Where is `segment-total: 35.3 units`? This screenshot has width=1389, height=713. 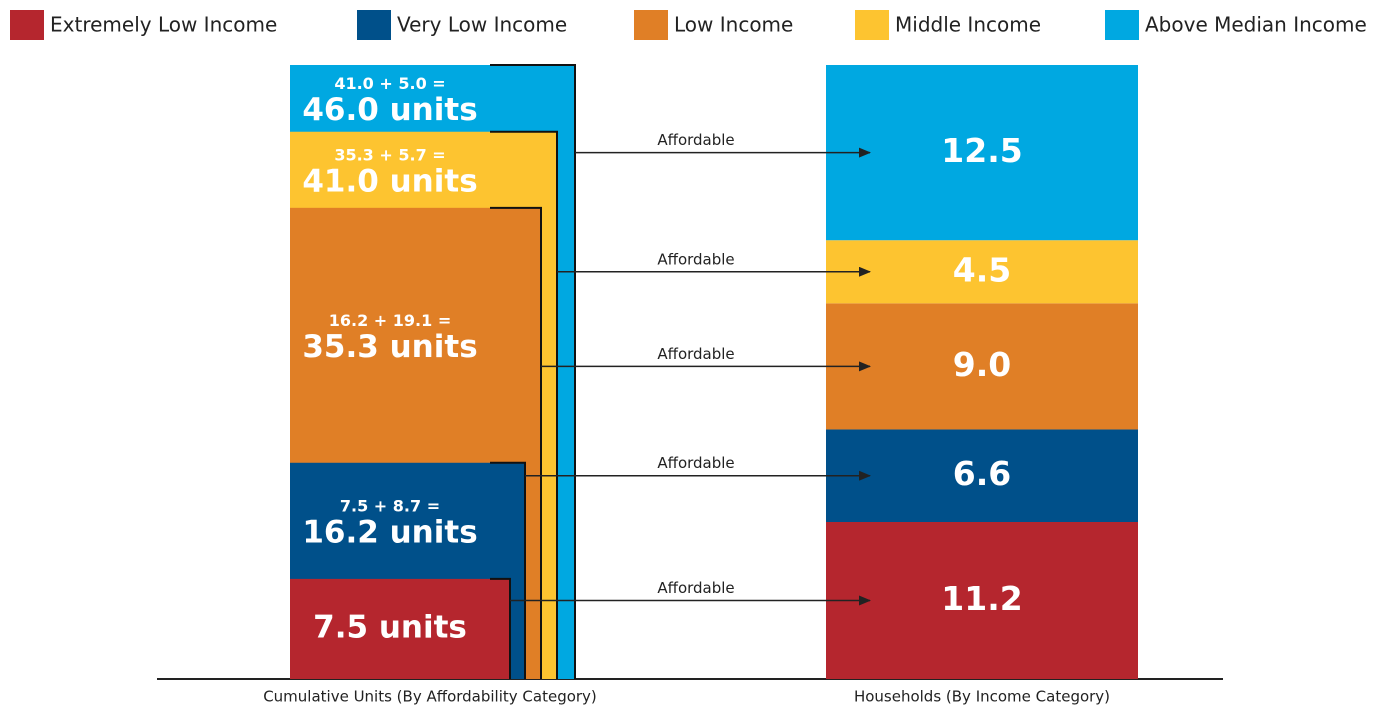
segment-total: 35.3 units is located at coordinates (389, 347).